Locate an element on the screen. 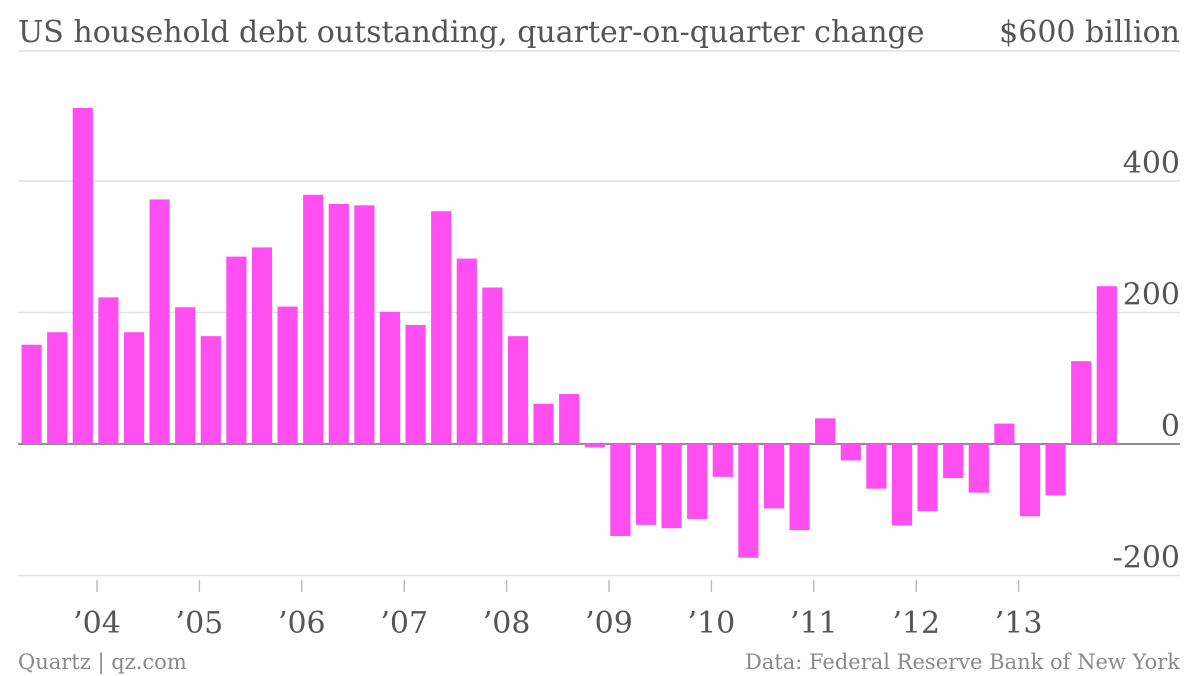  y-tick-label: -200 is located at coordinates (1146, 558).